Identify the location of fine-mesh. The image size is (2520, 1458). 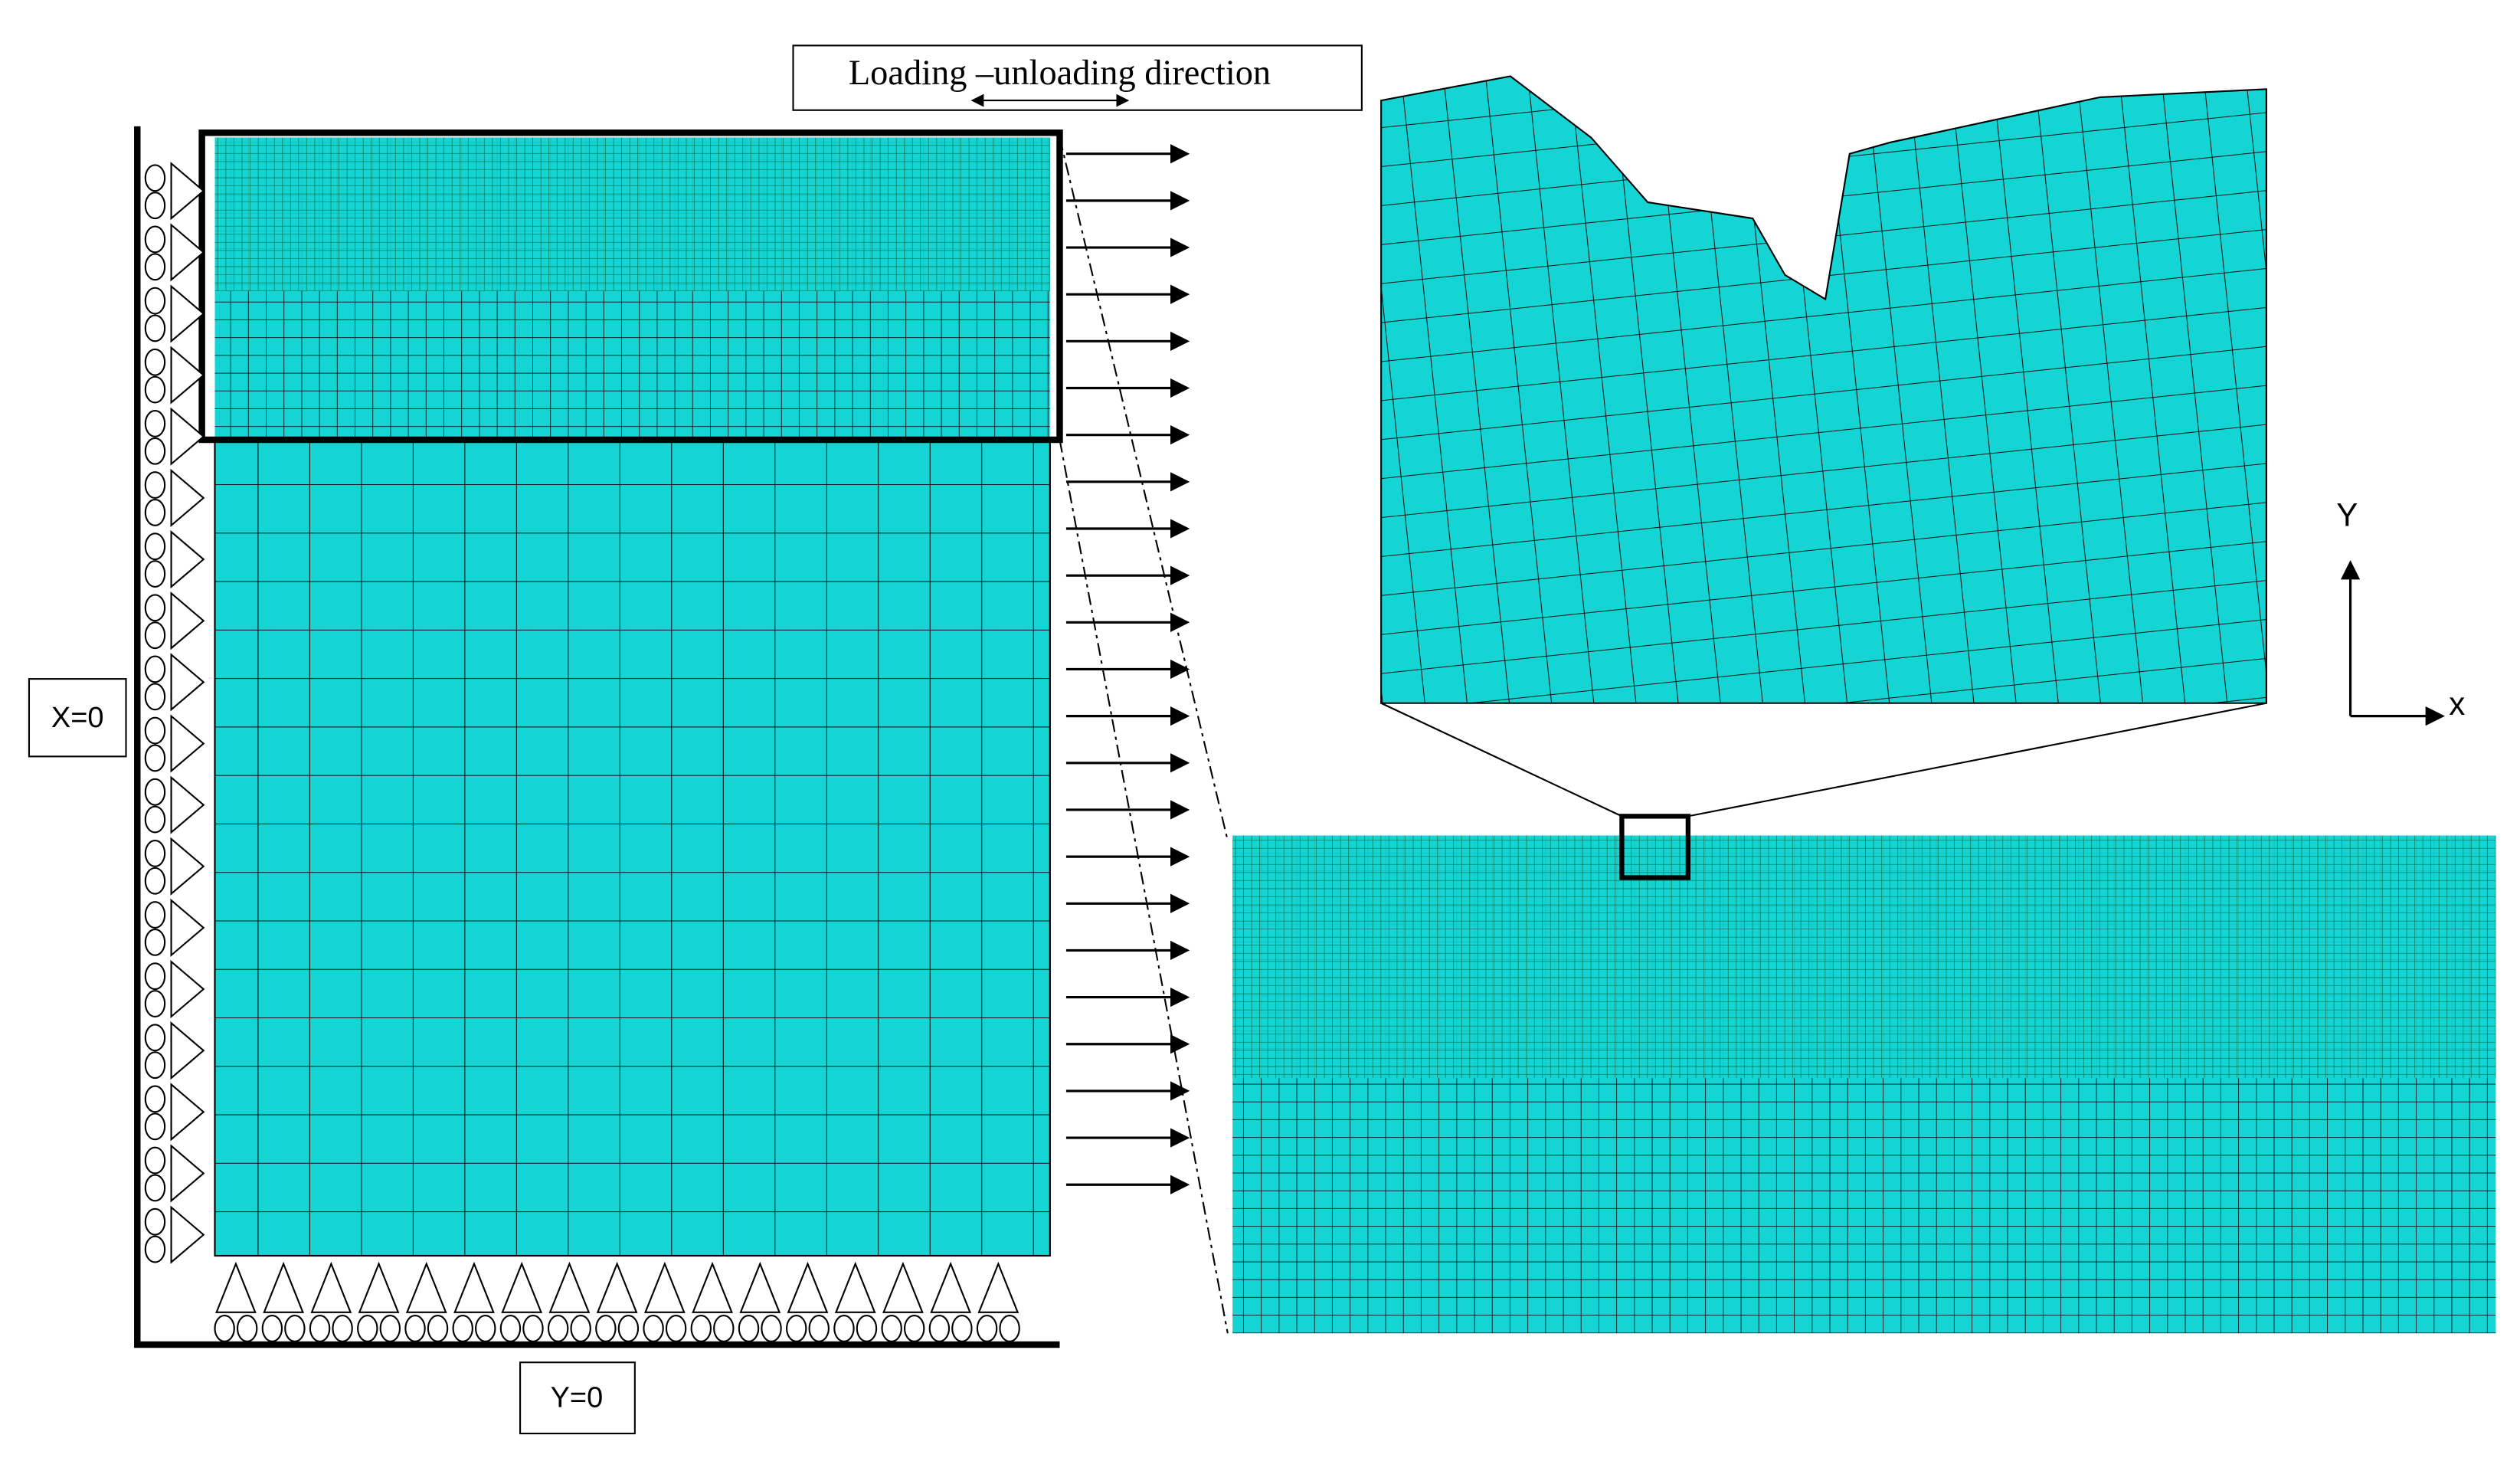
(632, 214).